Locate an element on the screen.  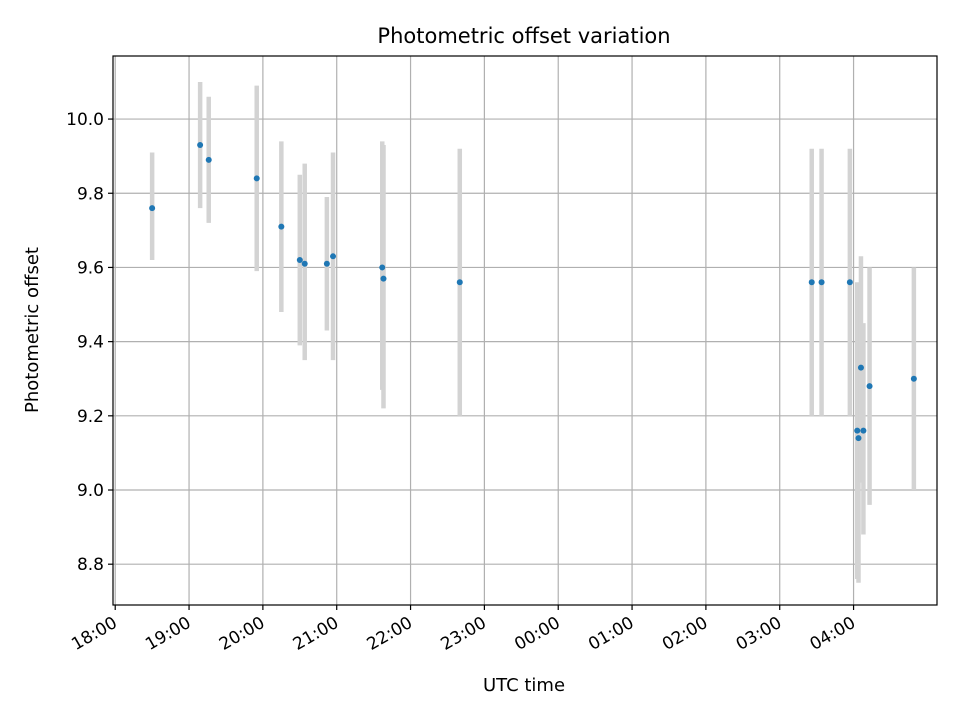
y-tick-label: 10.0 is located at coordinates (85, 120).